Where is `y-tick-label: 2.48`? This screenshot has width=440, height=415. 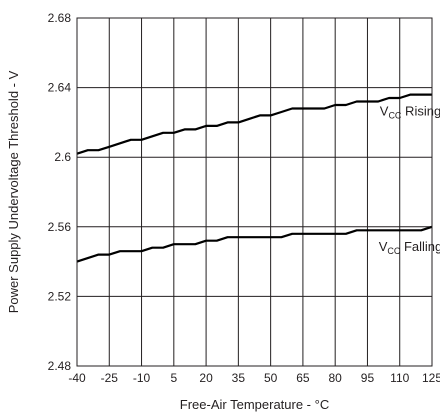 y-tick-label: 2.48 is located at coordinates (60, 366).